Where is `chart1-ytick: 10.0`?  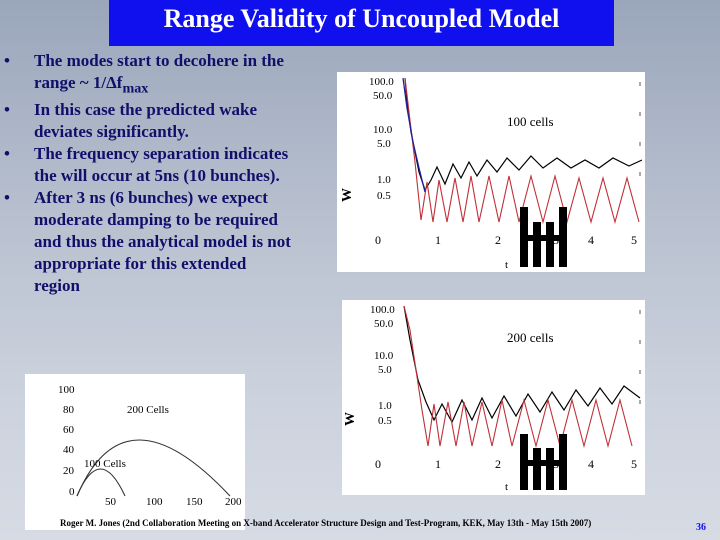 chart1-ytick: 10.0 is located at coordinates (383, 130).